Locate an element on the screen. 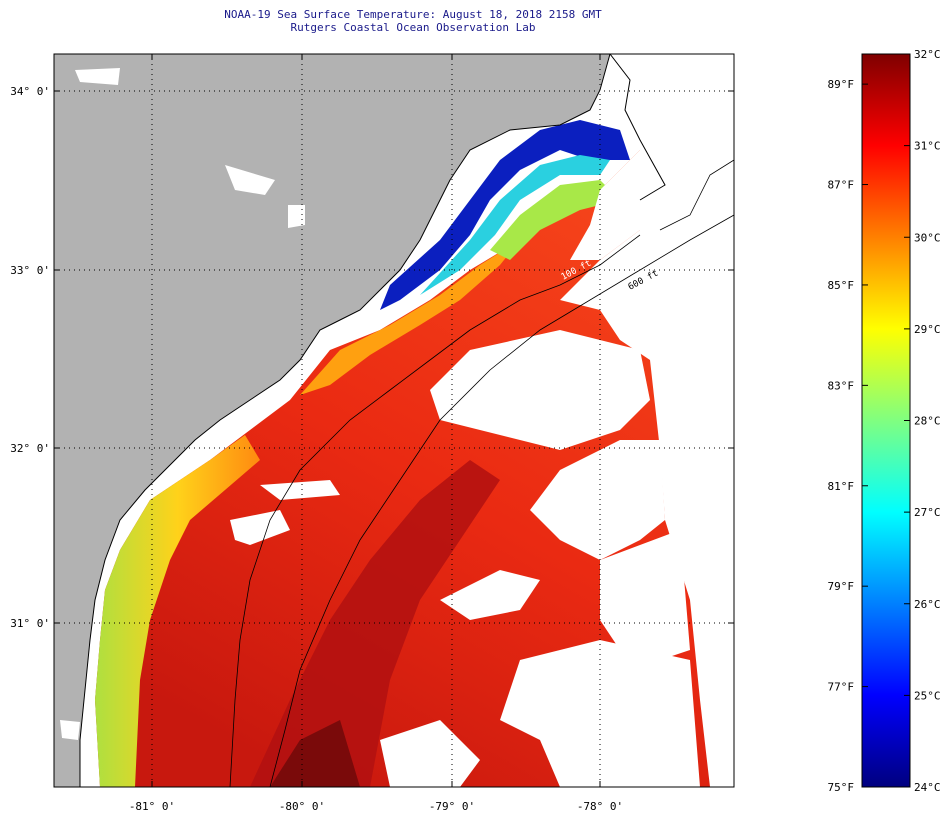 Image resolution: width=944 pixels, height=817 pixels. coastline-north is located at coordinates (637, 127).